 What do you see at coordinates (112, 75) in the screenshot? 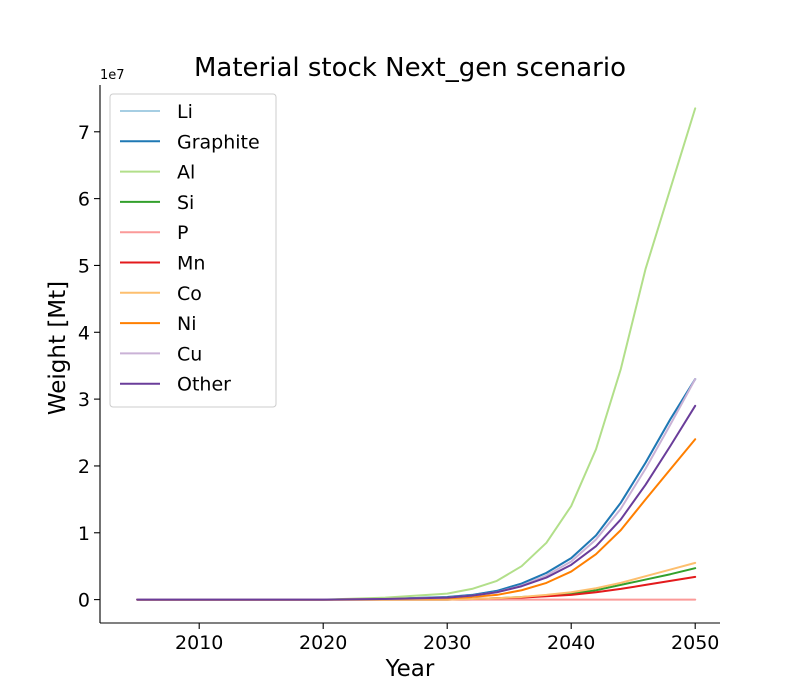
I see `y-offset-label: 1e7` at bounding box center [112, 75].